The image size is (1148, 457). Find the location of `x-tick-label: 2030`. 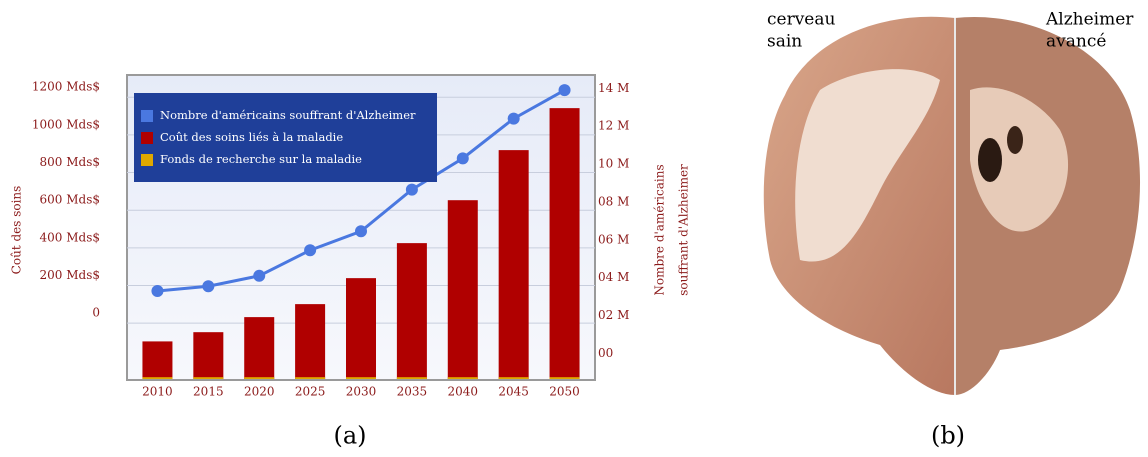

x-tick-label: 2030 is located at coordinates (361, 392).